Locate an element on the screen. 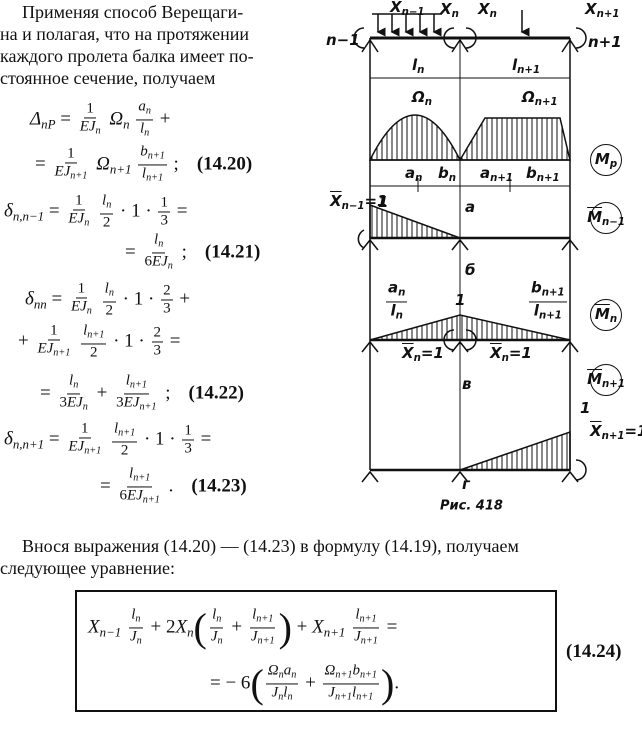 This screenshot has width=642, height=735. subscript: p is located at coordinates (613, 165).